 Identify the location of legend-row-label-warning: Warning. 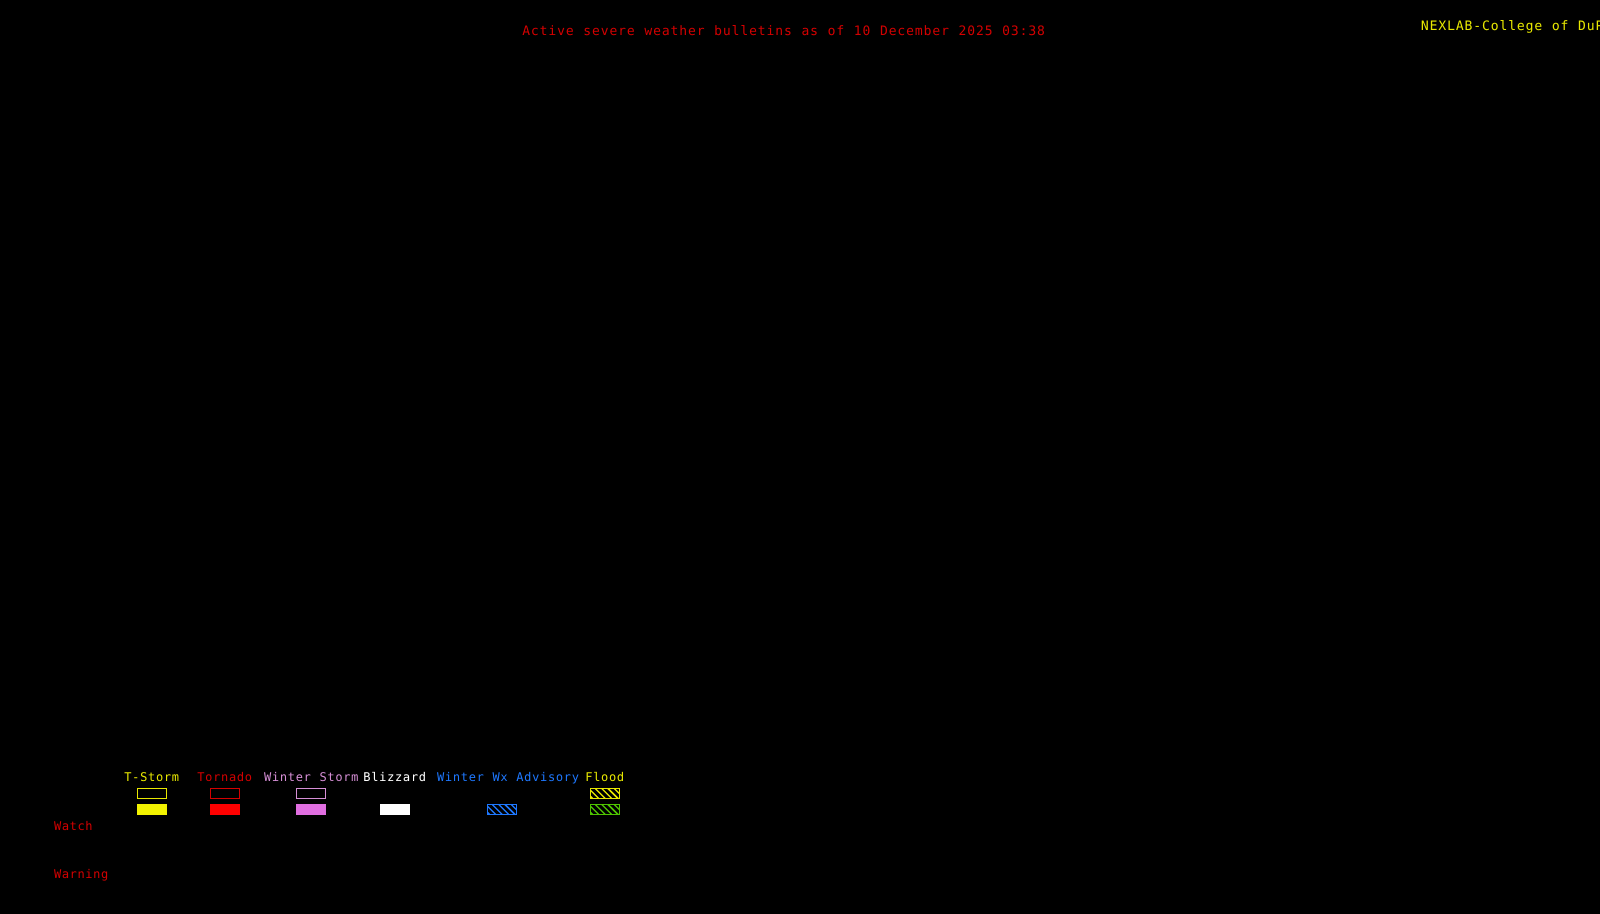
(81, 874).